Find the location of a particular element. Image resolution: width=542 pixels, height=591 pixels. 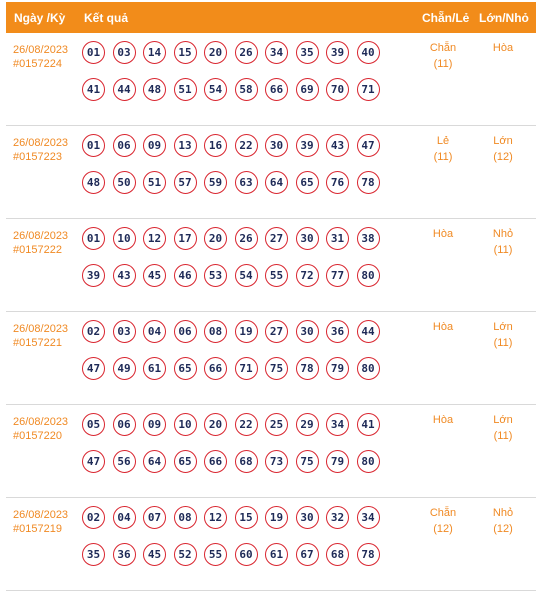

size-label: Nhỏ is located at coordinates (503, 234).